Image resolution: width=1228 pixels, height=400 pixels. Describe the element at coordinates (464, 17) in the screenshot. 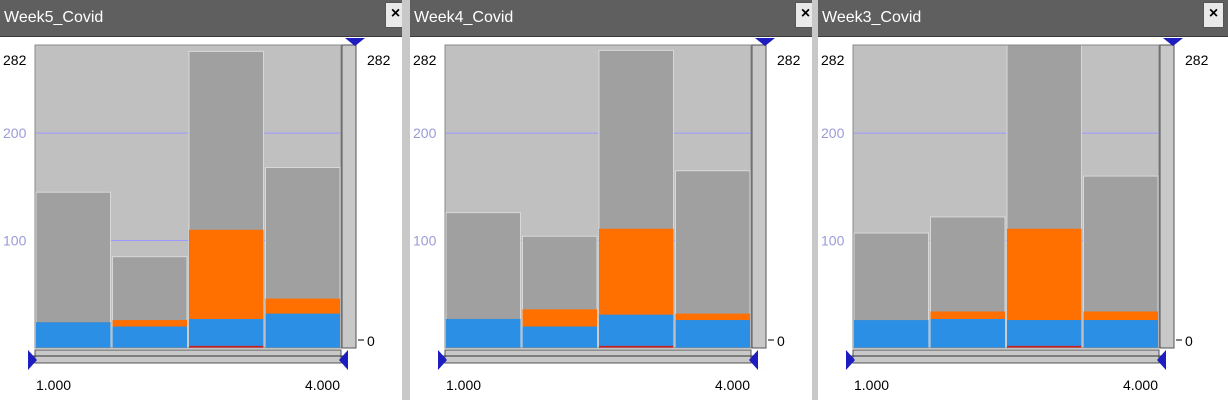

I see `panel-title: Week4_Covid` at that location.